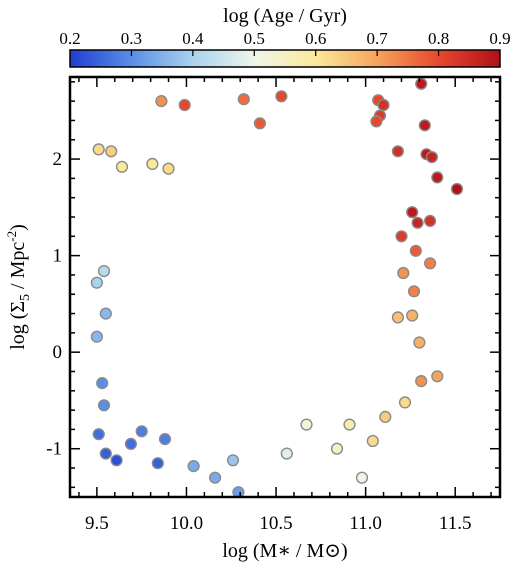  Describe the element at coordinates (499, 38) in the screenshot. I see `colorbar-tick-label: 0.9` at that location.